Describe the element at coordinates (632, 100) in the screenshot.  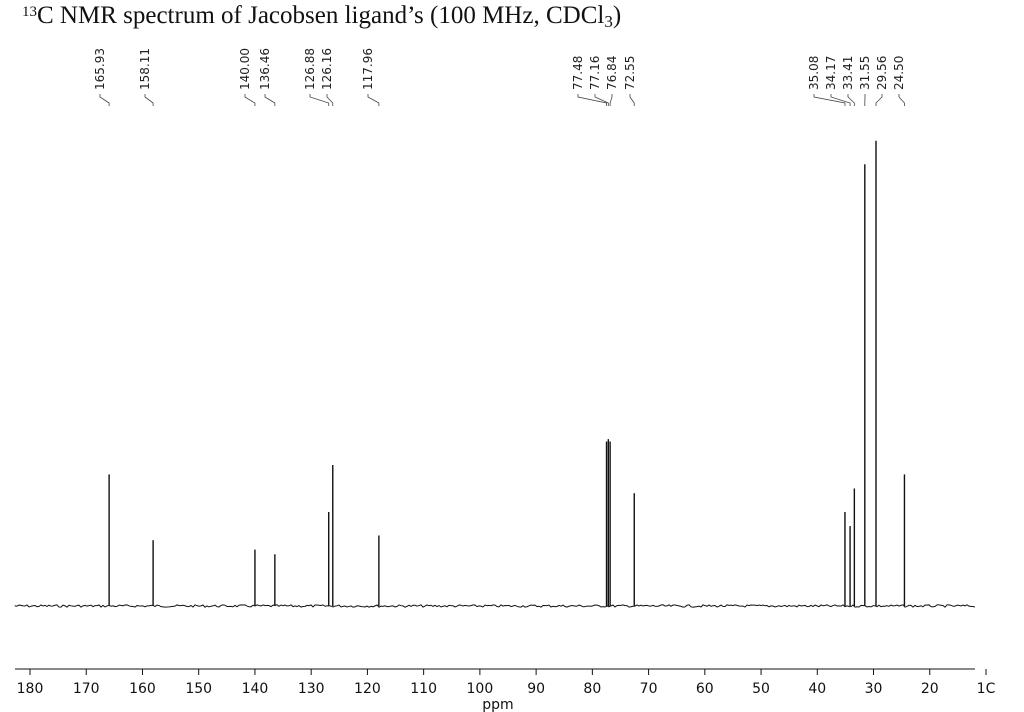
I see `peak-connector-72.55` at that location.